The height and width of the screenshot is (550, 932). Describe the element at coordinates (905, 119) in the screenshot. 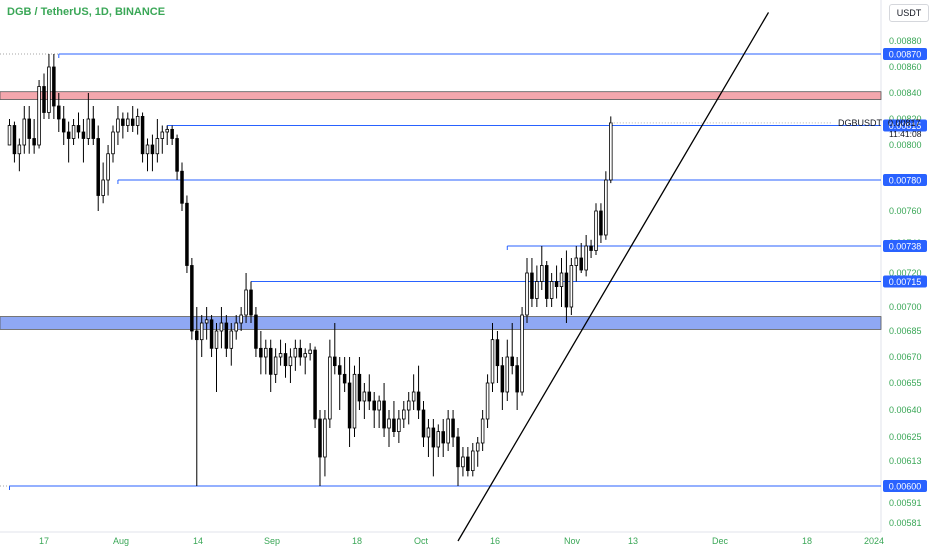

I see `y-tick-label: 0.00820` at that location.